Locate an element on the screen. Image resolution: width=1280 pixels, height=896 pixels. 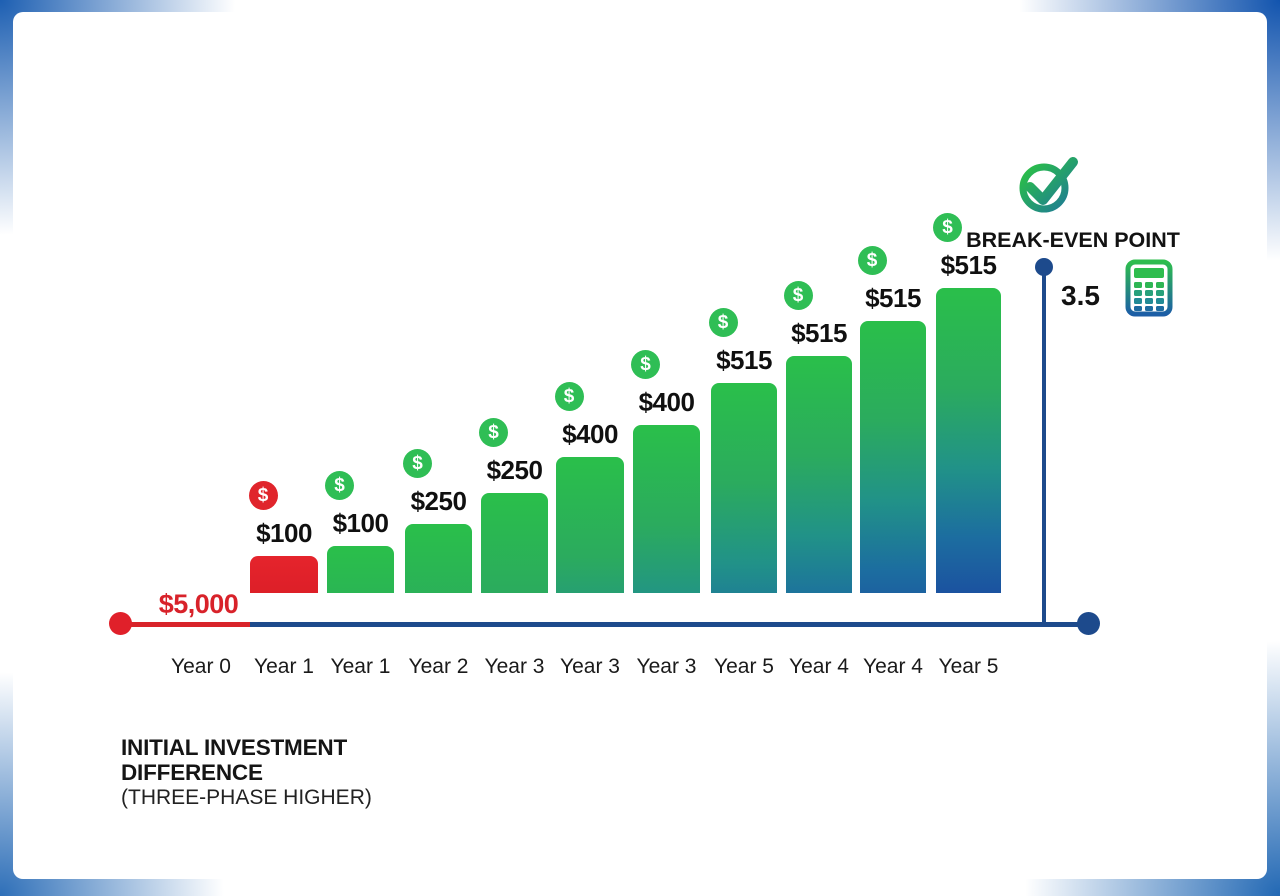
x-axis-label-origin: Year 0 is located at coordinates (201, 666).